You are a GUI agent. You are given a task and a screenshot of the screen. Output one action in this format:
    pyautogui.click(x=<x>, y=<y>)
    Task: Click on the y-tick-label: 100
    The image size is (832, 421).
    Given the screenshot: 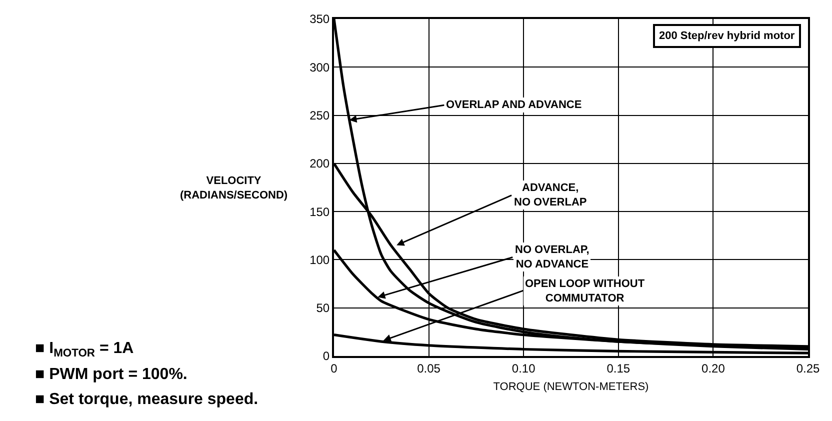 What is the action you would take?
    pyautogui.click(x=320, y=259)
    